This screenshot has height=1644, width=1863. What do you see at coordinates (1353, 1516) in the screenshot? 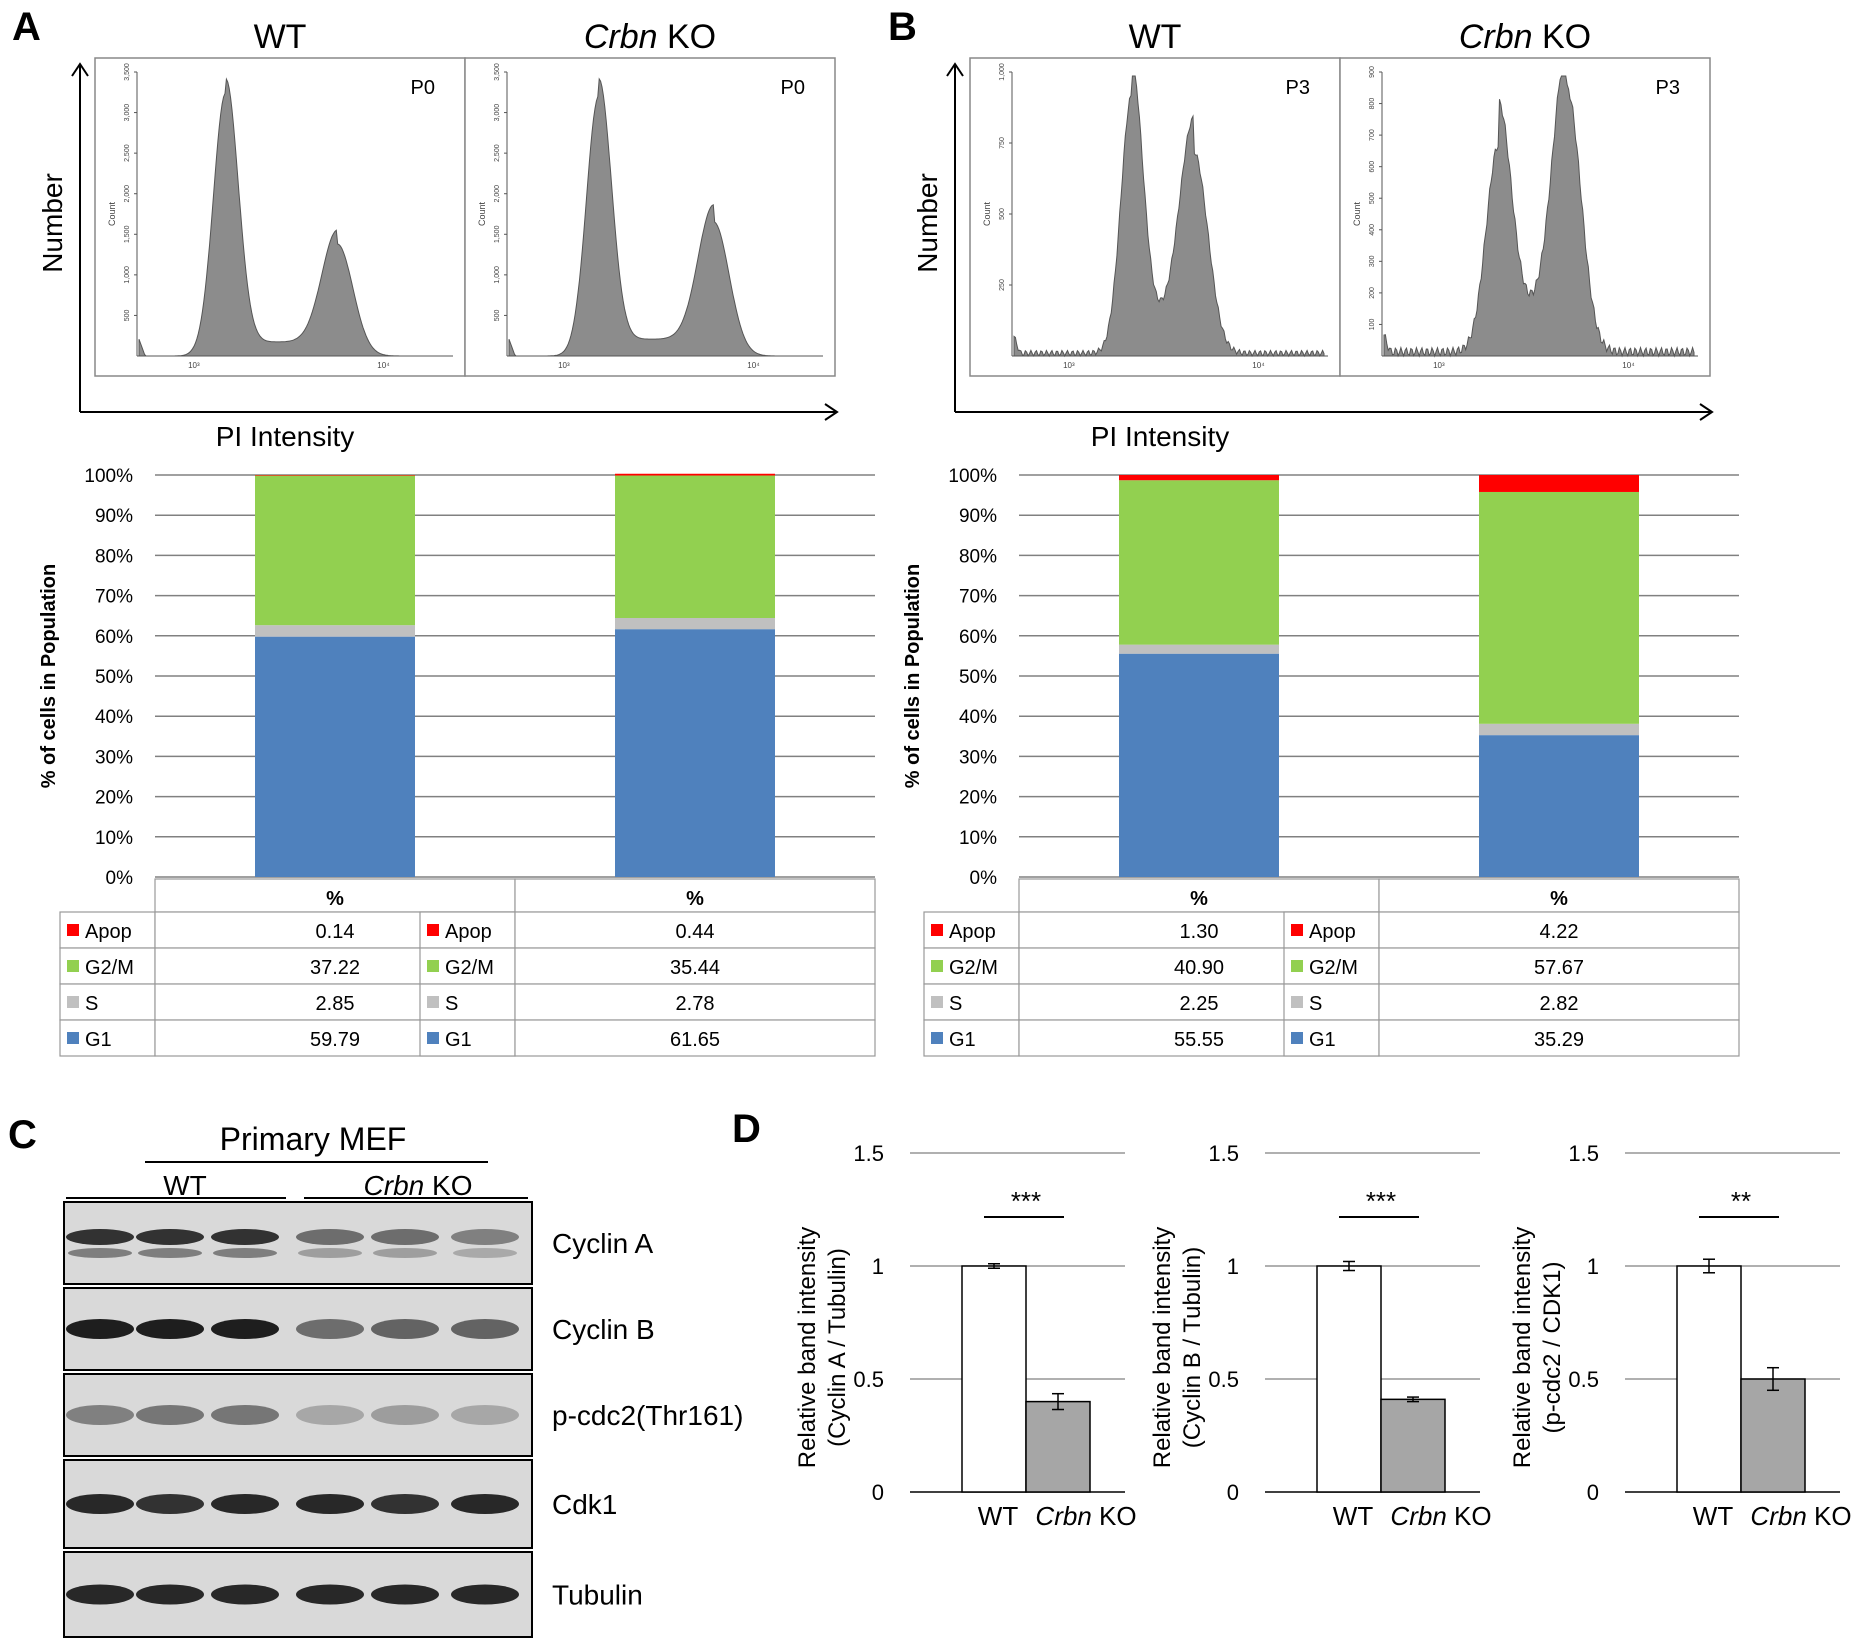
I see `bar-category-wt: WT` at bounding box center [1353, 1516].